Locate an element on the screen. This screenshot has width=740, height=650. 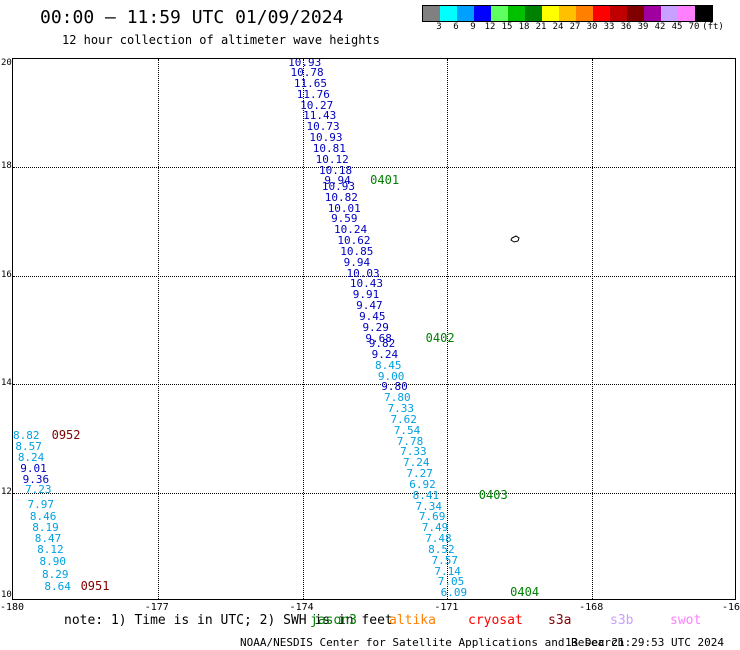
wave-height-value: 11.76 is located at coordinates (313, 94).